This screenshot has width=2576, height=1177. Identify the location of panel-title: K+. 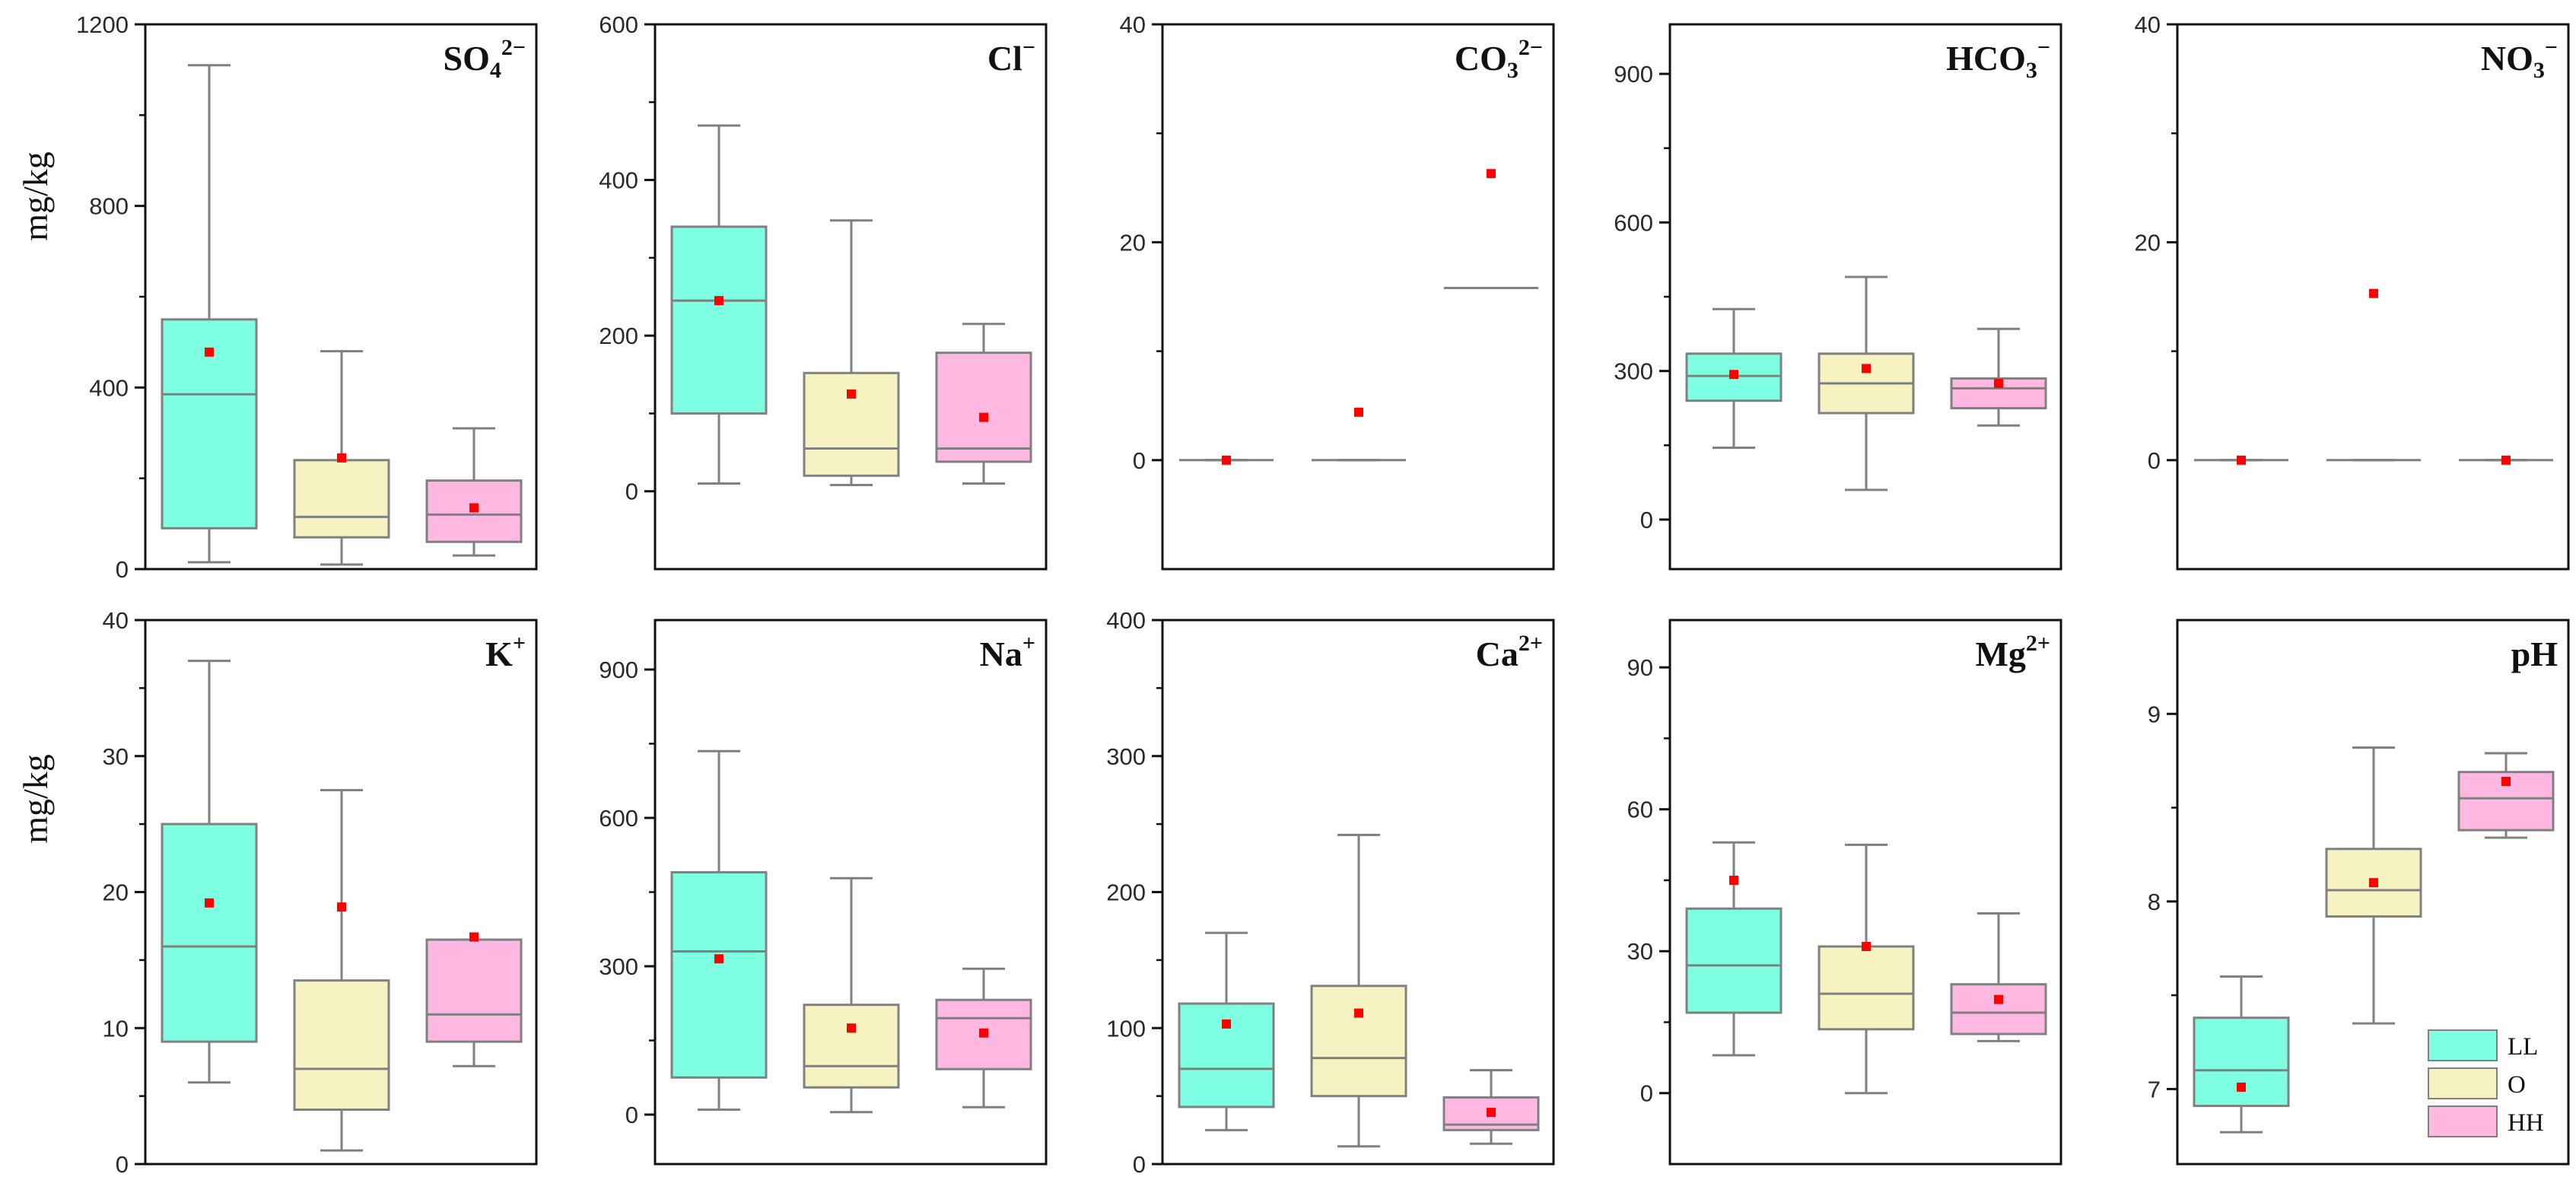
(505, 652).